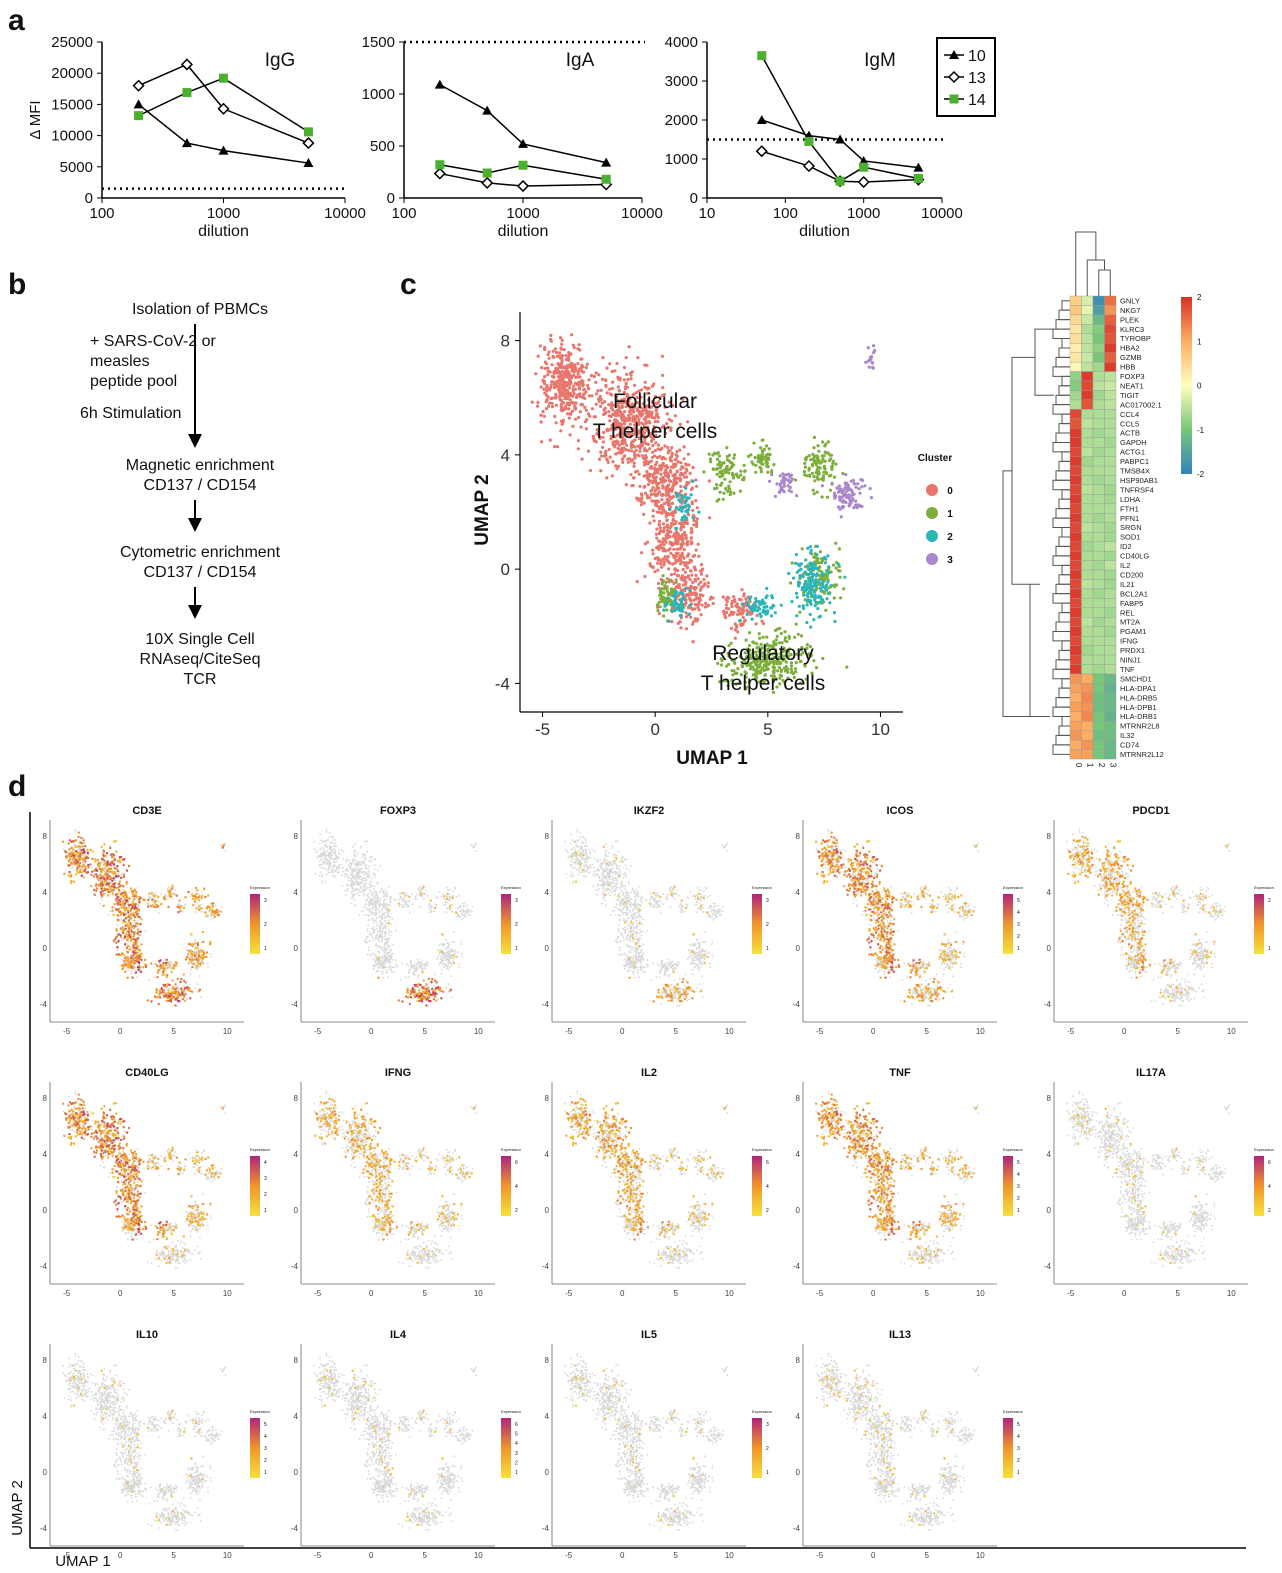  Describe the element at coordinates (950, 514) in the screenshot. I see `umap-cluster-plot-legend-label-1: 1` at that location.